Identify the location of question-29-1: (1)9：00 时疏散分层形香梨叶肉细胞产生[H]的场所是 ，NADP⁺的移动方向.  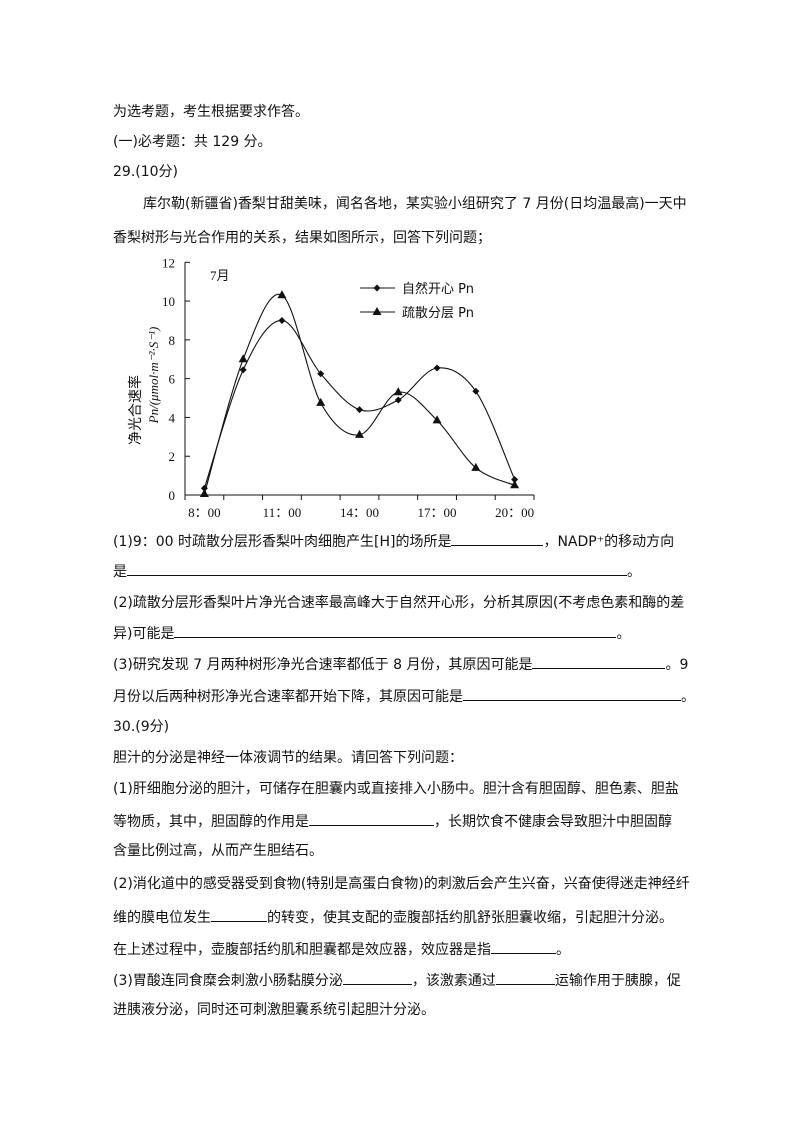
(393, 541).